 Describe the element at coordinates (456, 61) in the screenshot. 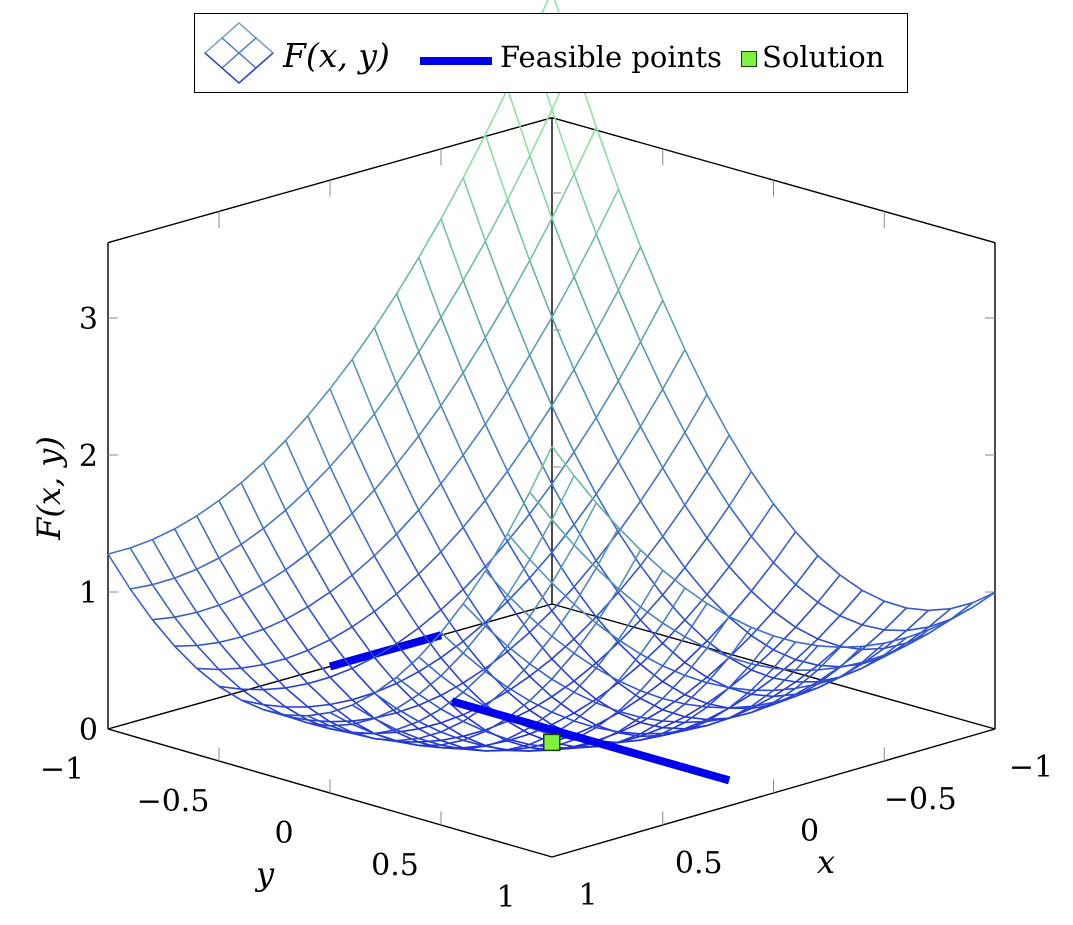

I see `feasible-legend-line` at that location.